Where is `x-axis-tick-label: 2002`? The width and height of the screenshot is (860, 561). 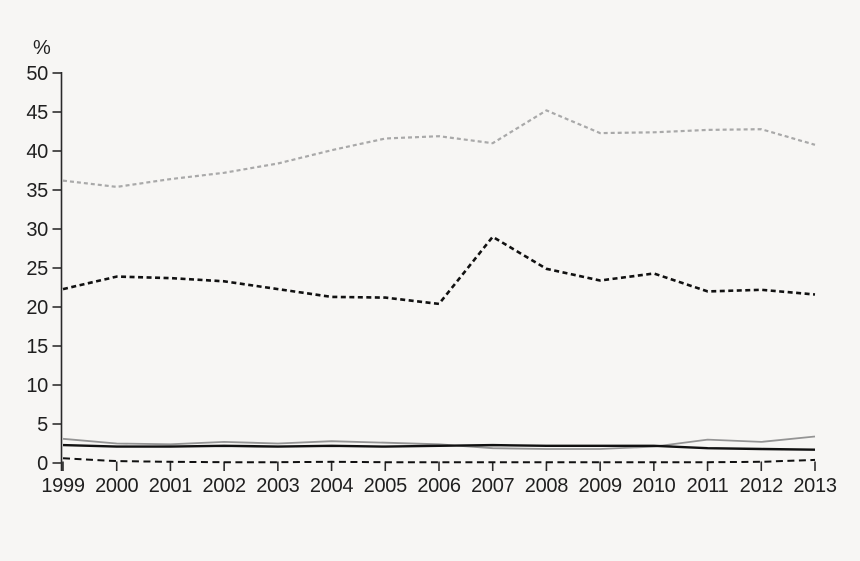 x-axis-tick-label: 2002 is located at coordinates (223, 486).